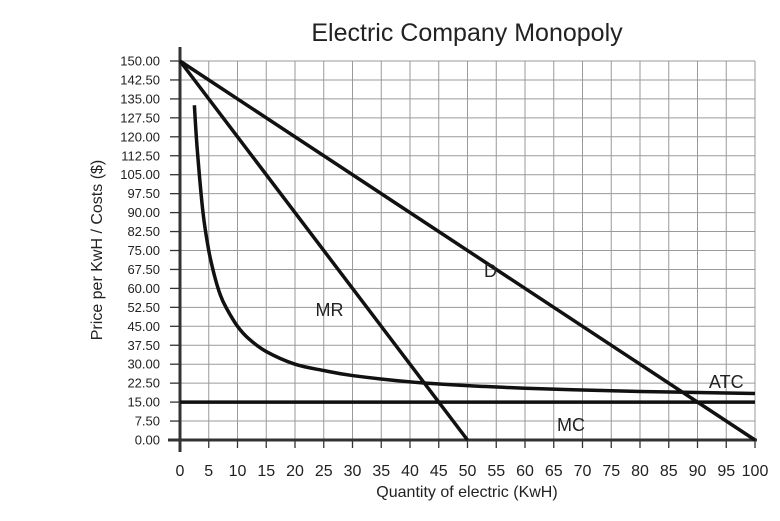 The image size is (780, 521). Describe the element at coordinates (143, 326) in the screenshot. I see `y-tick-label: 45.00` at that location.